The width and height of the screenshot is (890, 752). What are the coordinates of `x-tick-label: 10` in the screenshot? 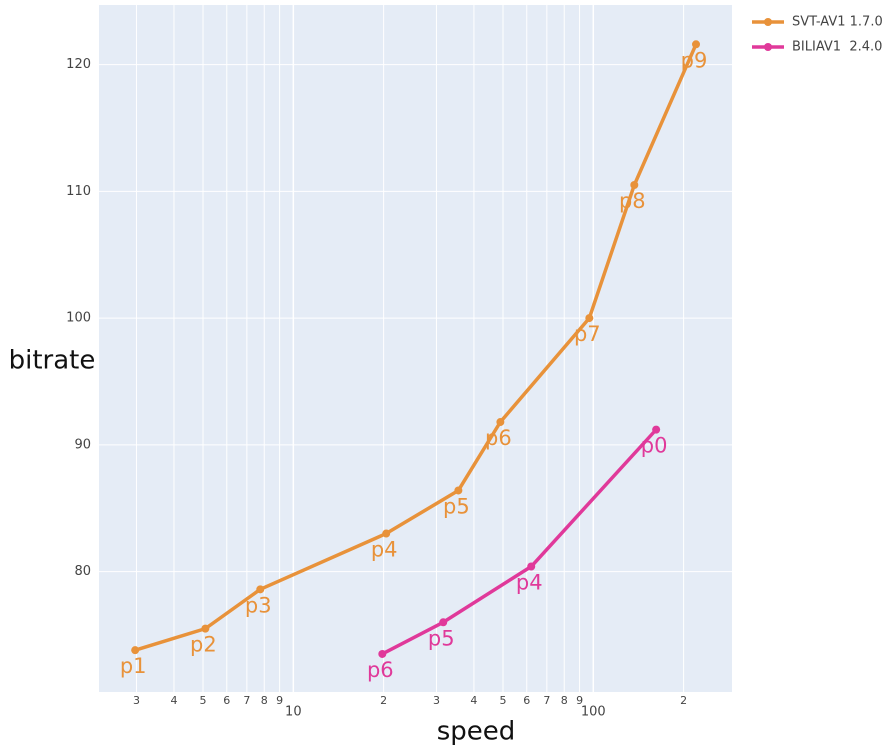 It's located at (293, 712).